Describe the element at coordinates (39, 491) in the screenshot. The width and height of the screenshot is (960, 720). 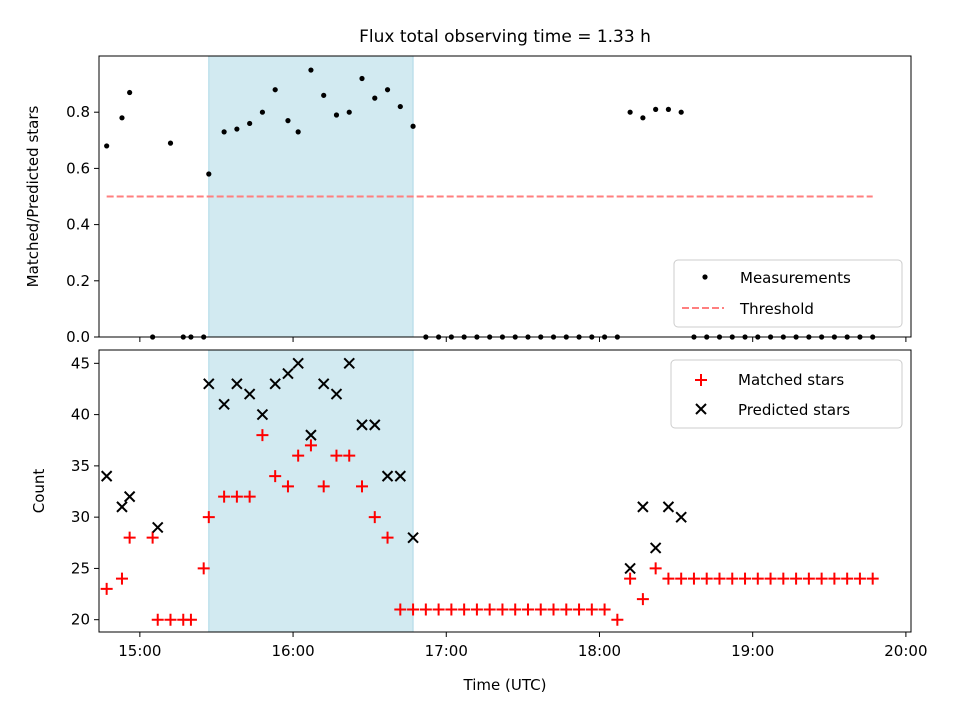
I see `bottom-y-axis-label: Count` at that location.